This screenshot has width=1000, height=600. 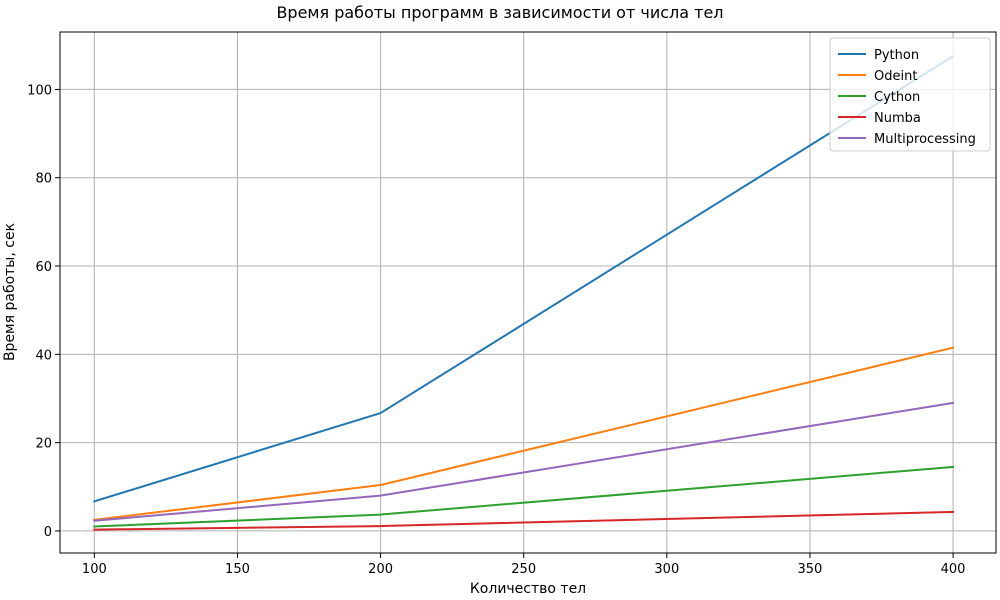 I want to click on x-tick-label: 350, so click(x=810, y=569).